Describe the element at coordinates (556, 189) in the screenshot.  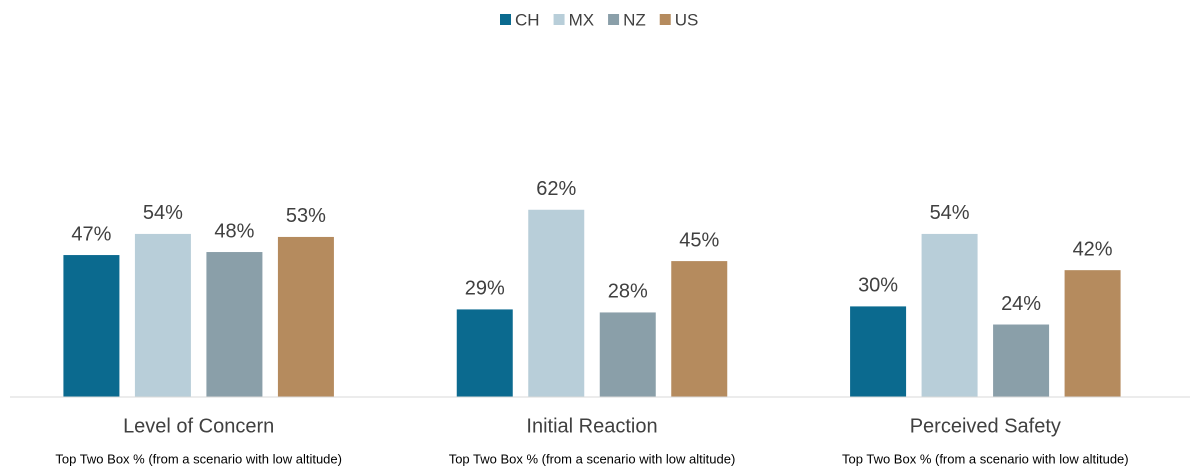
I see `data-label: 62%` at that location.